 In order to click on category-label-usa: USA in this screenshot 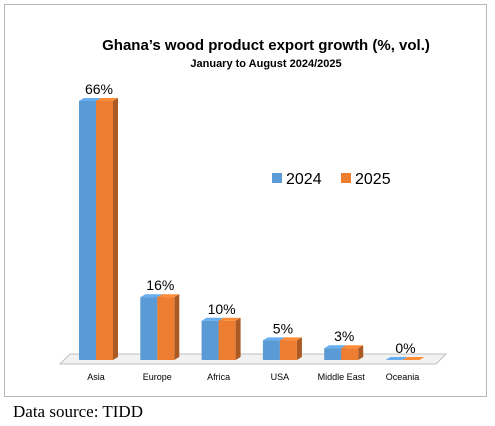, I will do `click(280, 377)`.